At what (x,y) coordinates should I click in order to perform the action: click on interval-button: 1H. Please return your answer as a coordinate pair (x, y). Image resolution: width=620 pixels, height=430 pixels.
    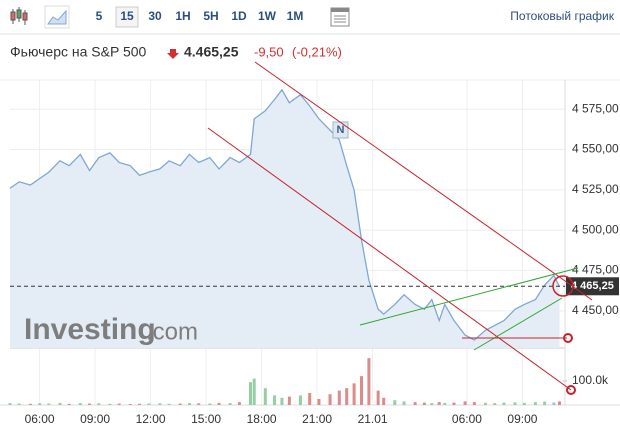
    Looking at the image, I should click on (182, 16).